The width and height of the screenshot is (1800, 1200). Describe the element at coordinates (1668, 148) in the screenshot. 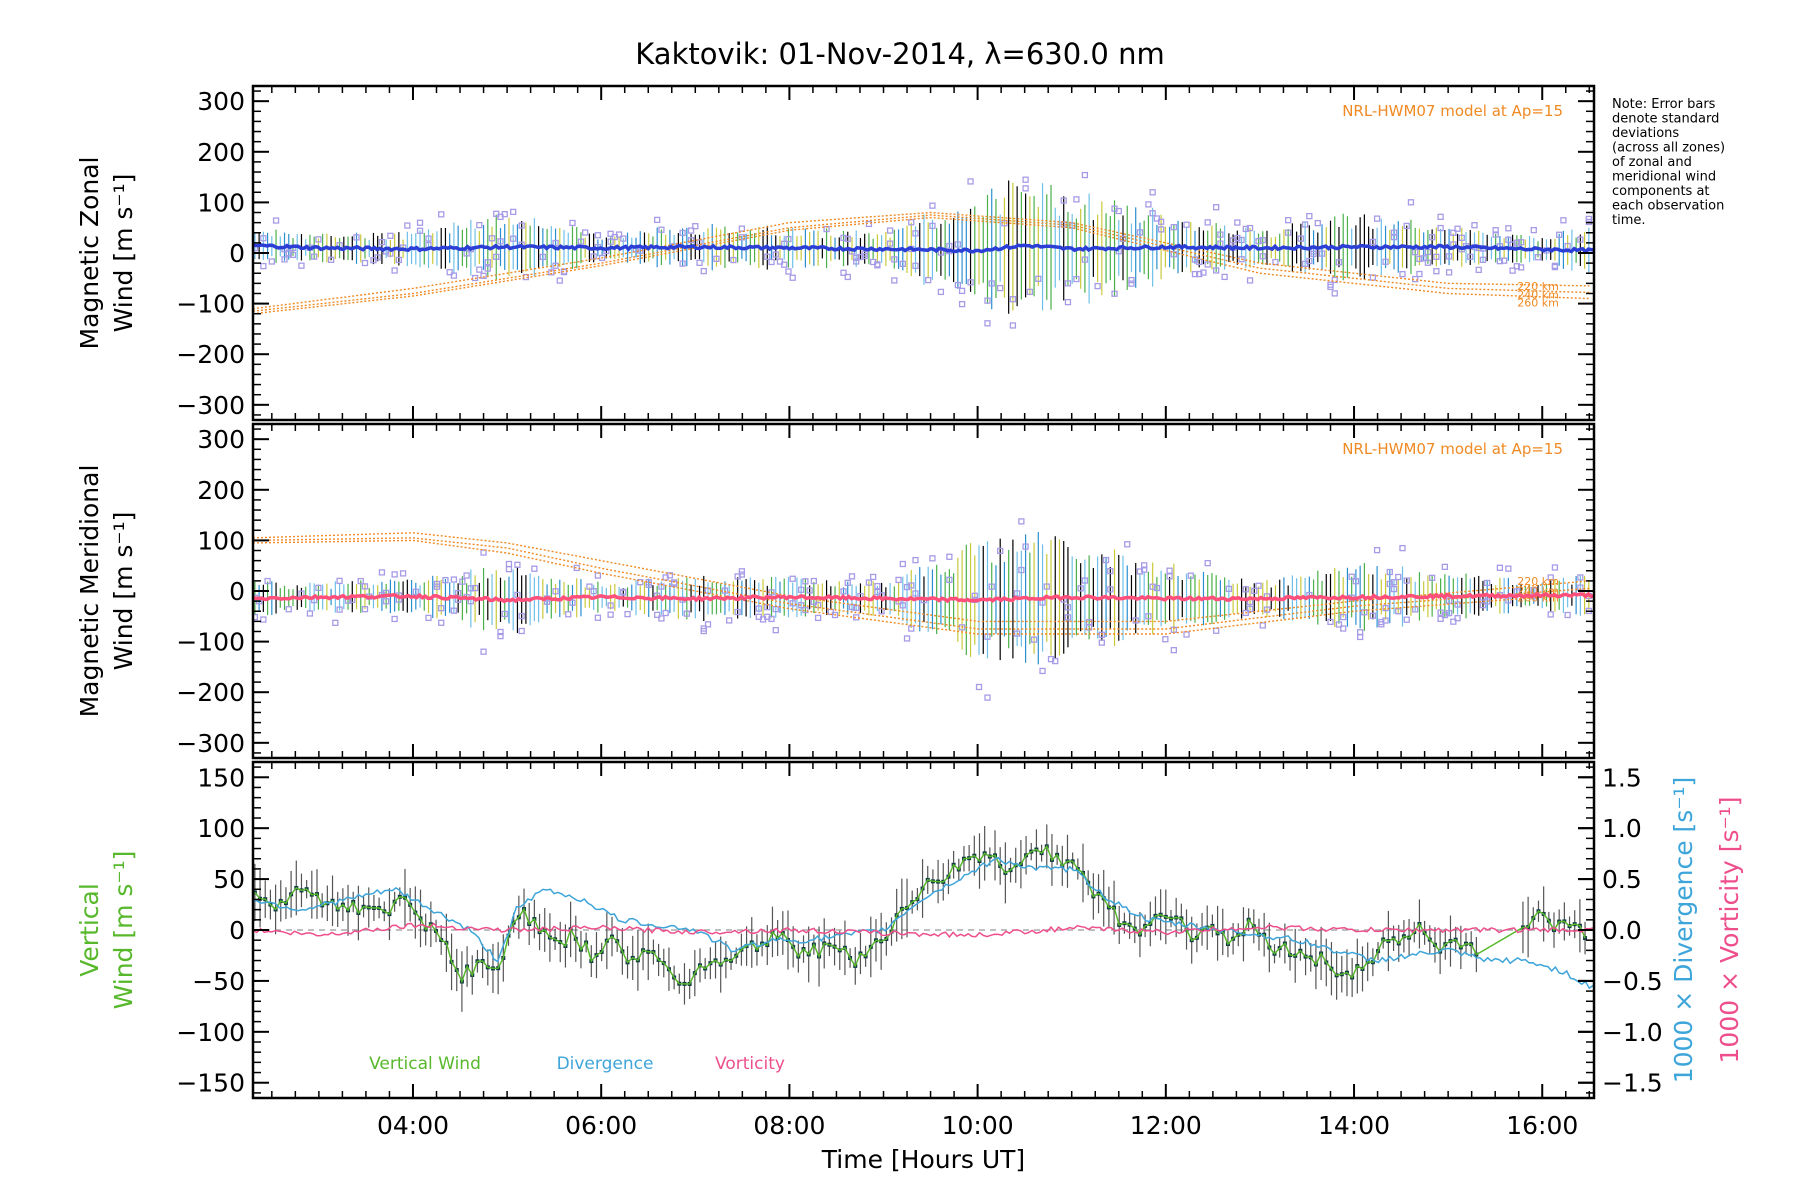

I see `note-line: (across all zones)` at that location.